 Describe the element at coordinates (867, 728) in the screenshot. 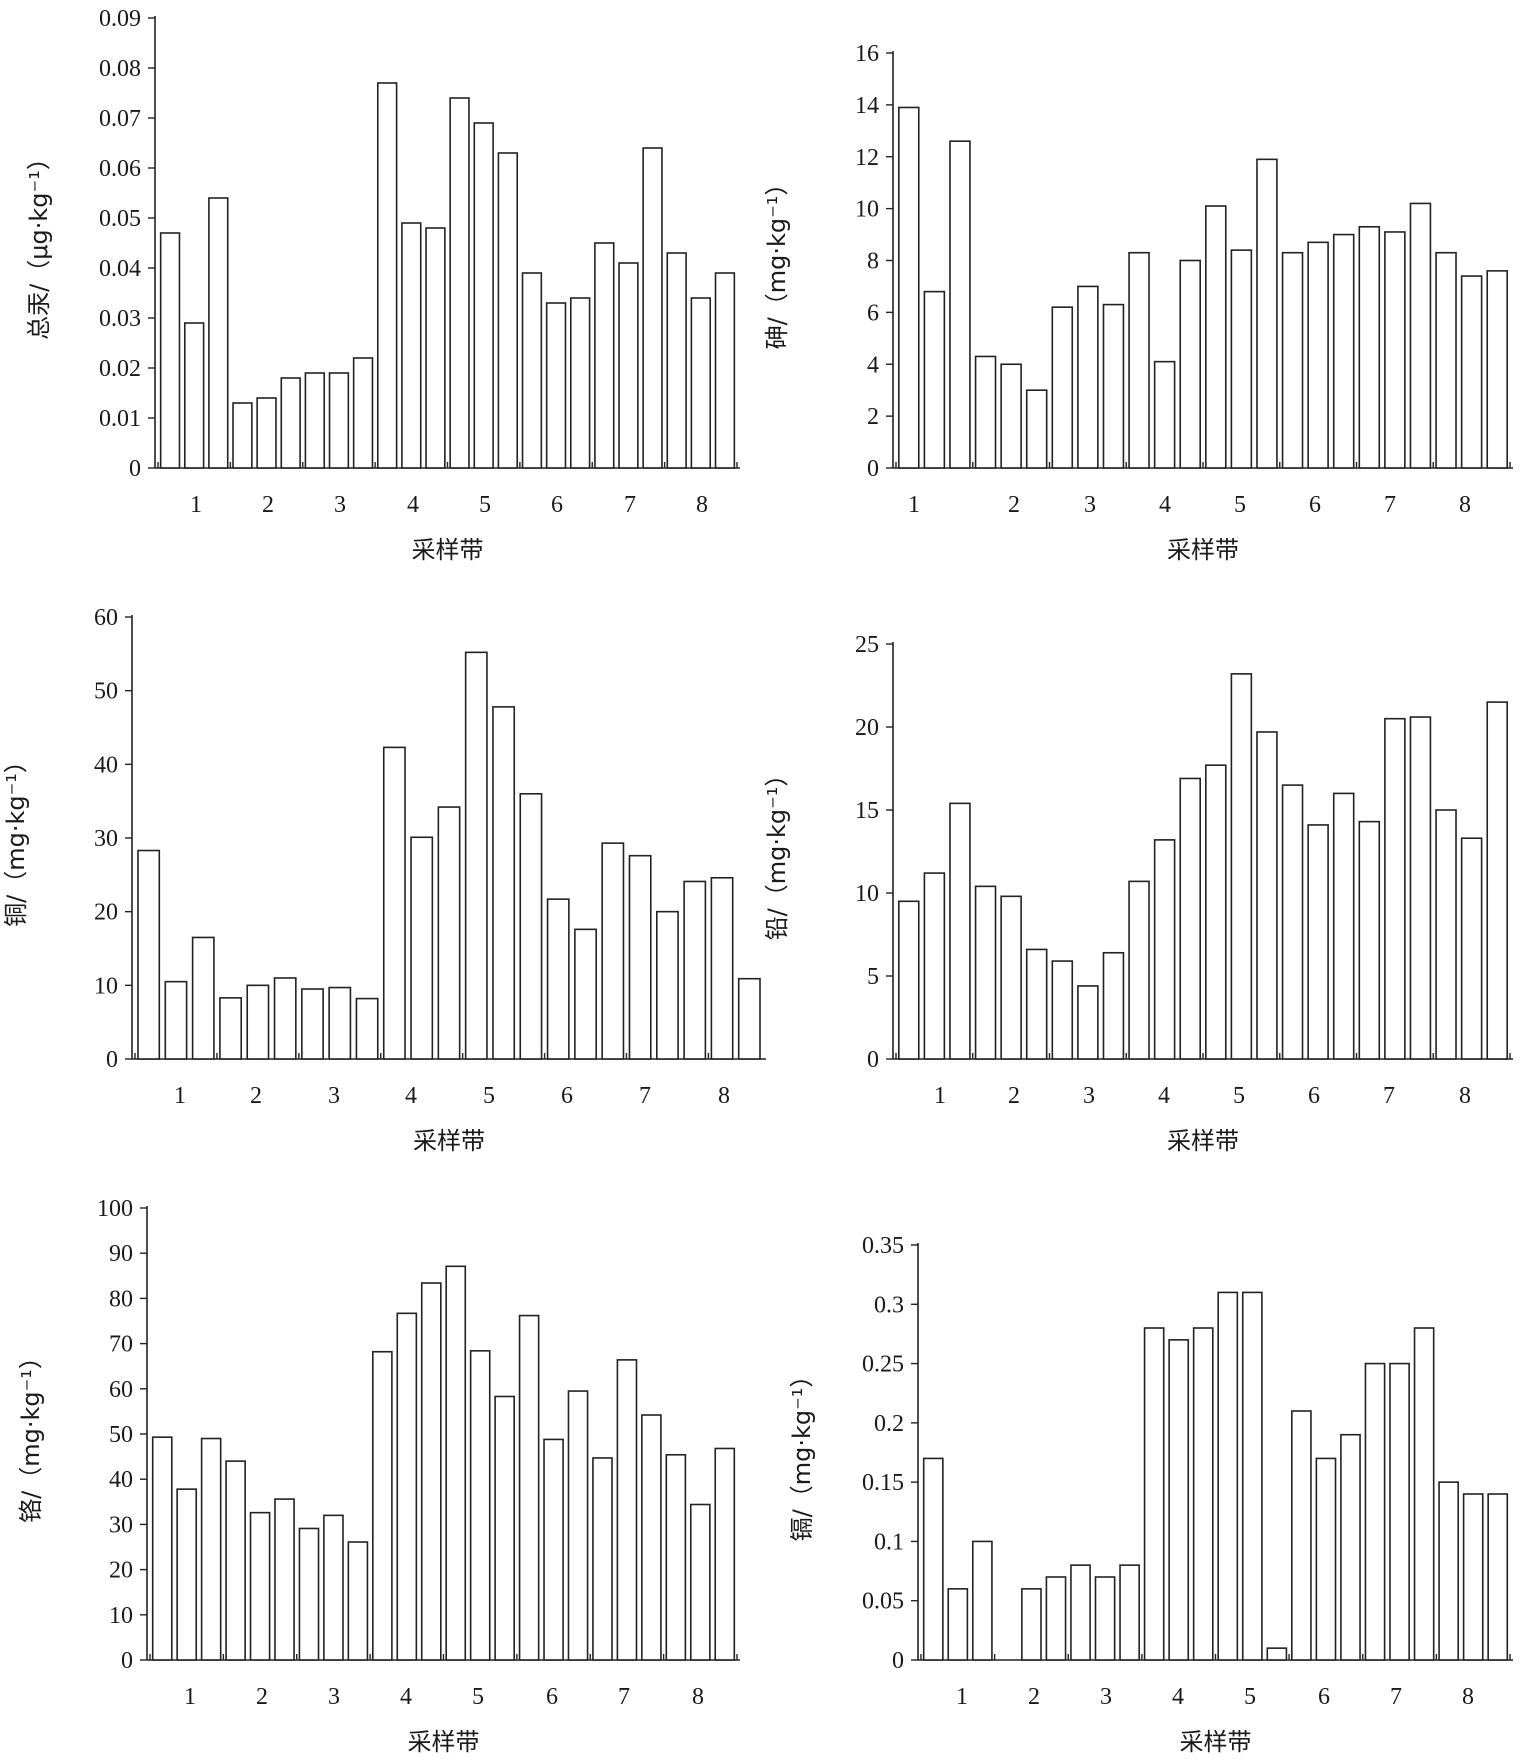

I see `y-tick-label: 20` at that location.